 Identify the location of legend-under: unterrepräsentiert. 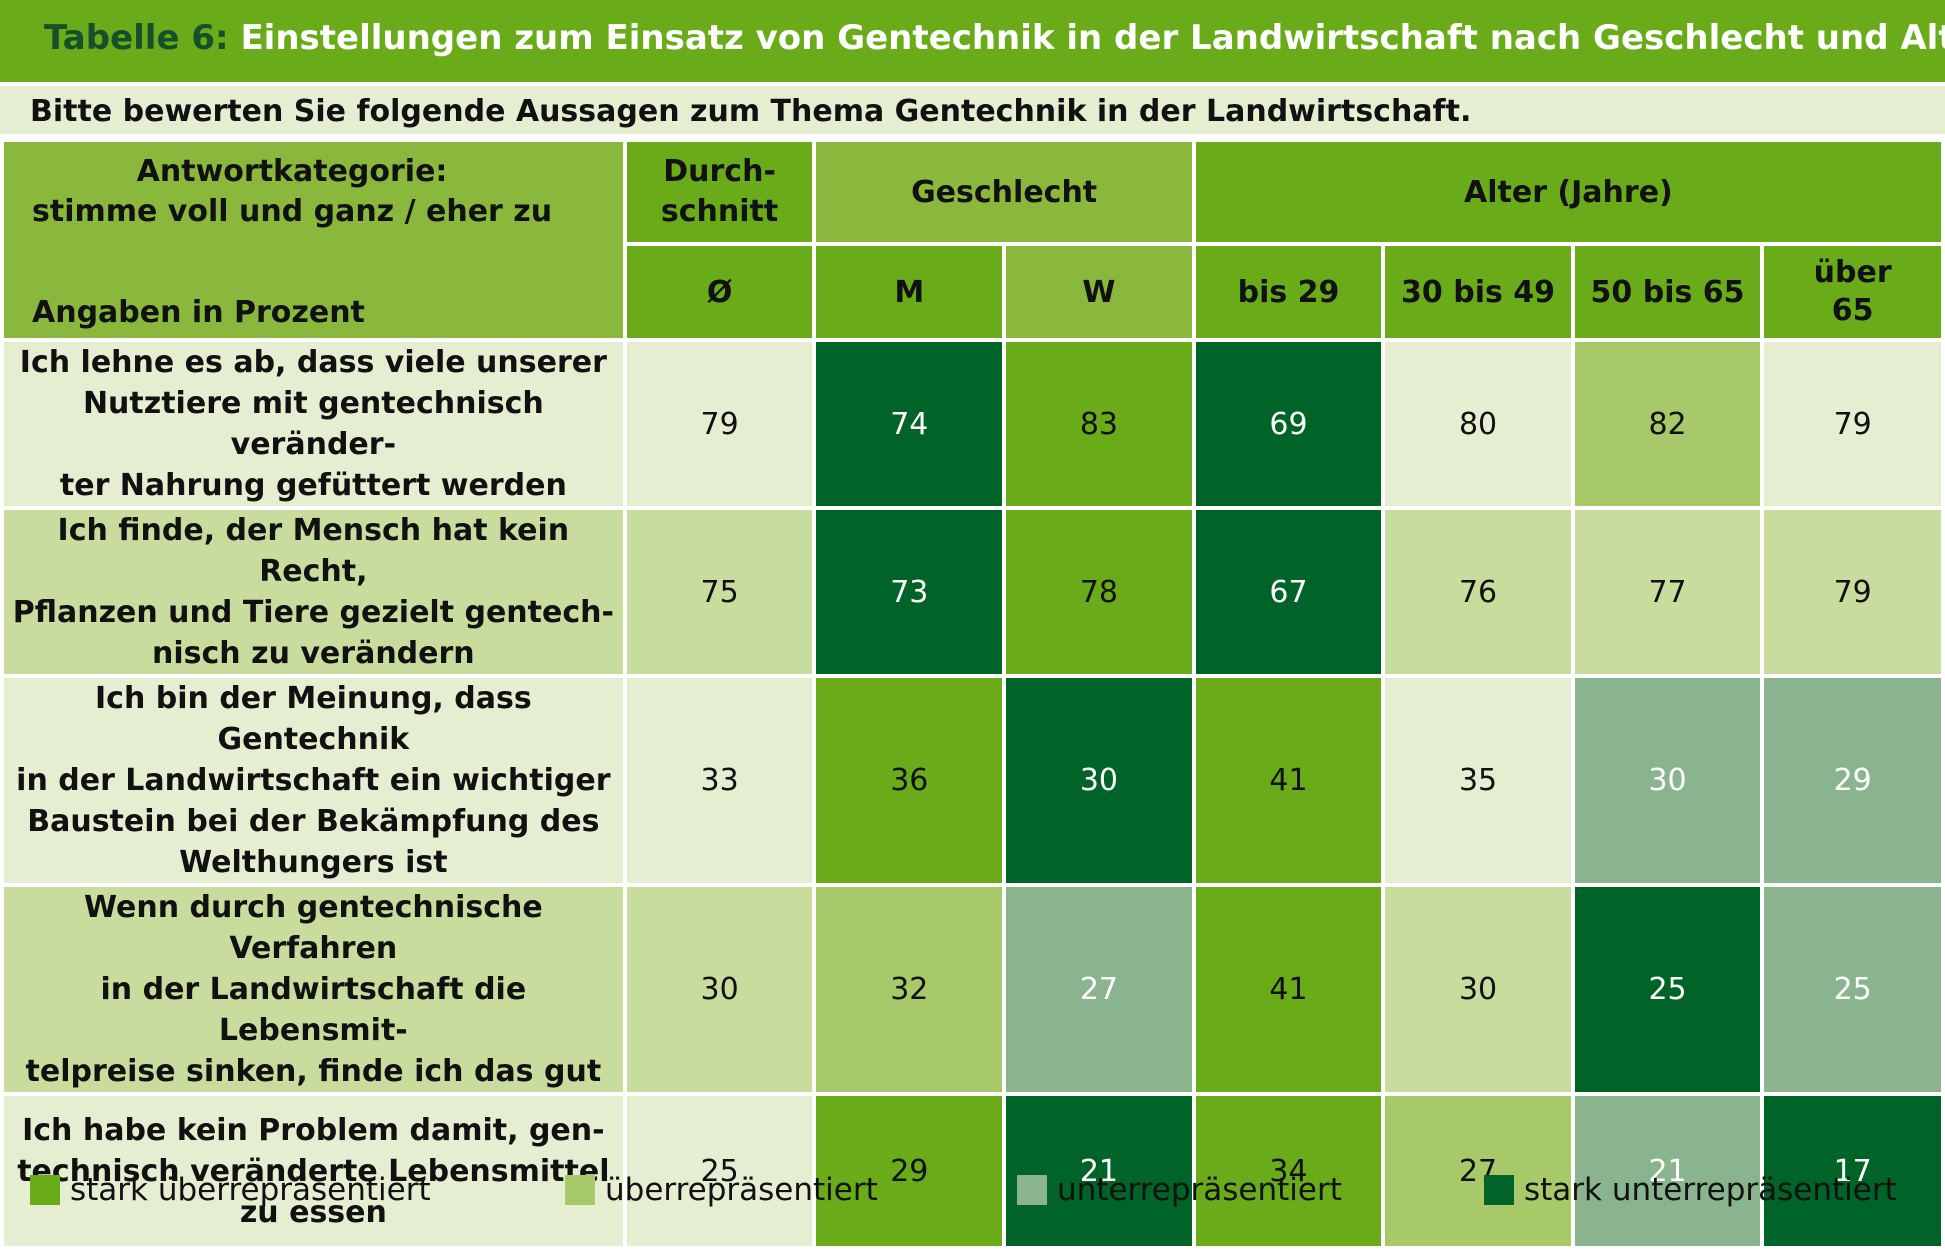
(1179, 1190).